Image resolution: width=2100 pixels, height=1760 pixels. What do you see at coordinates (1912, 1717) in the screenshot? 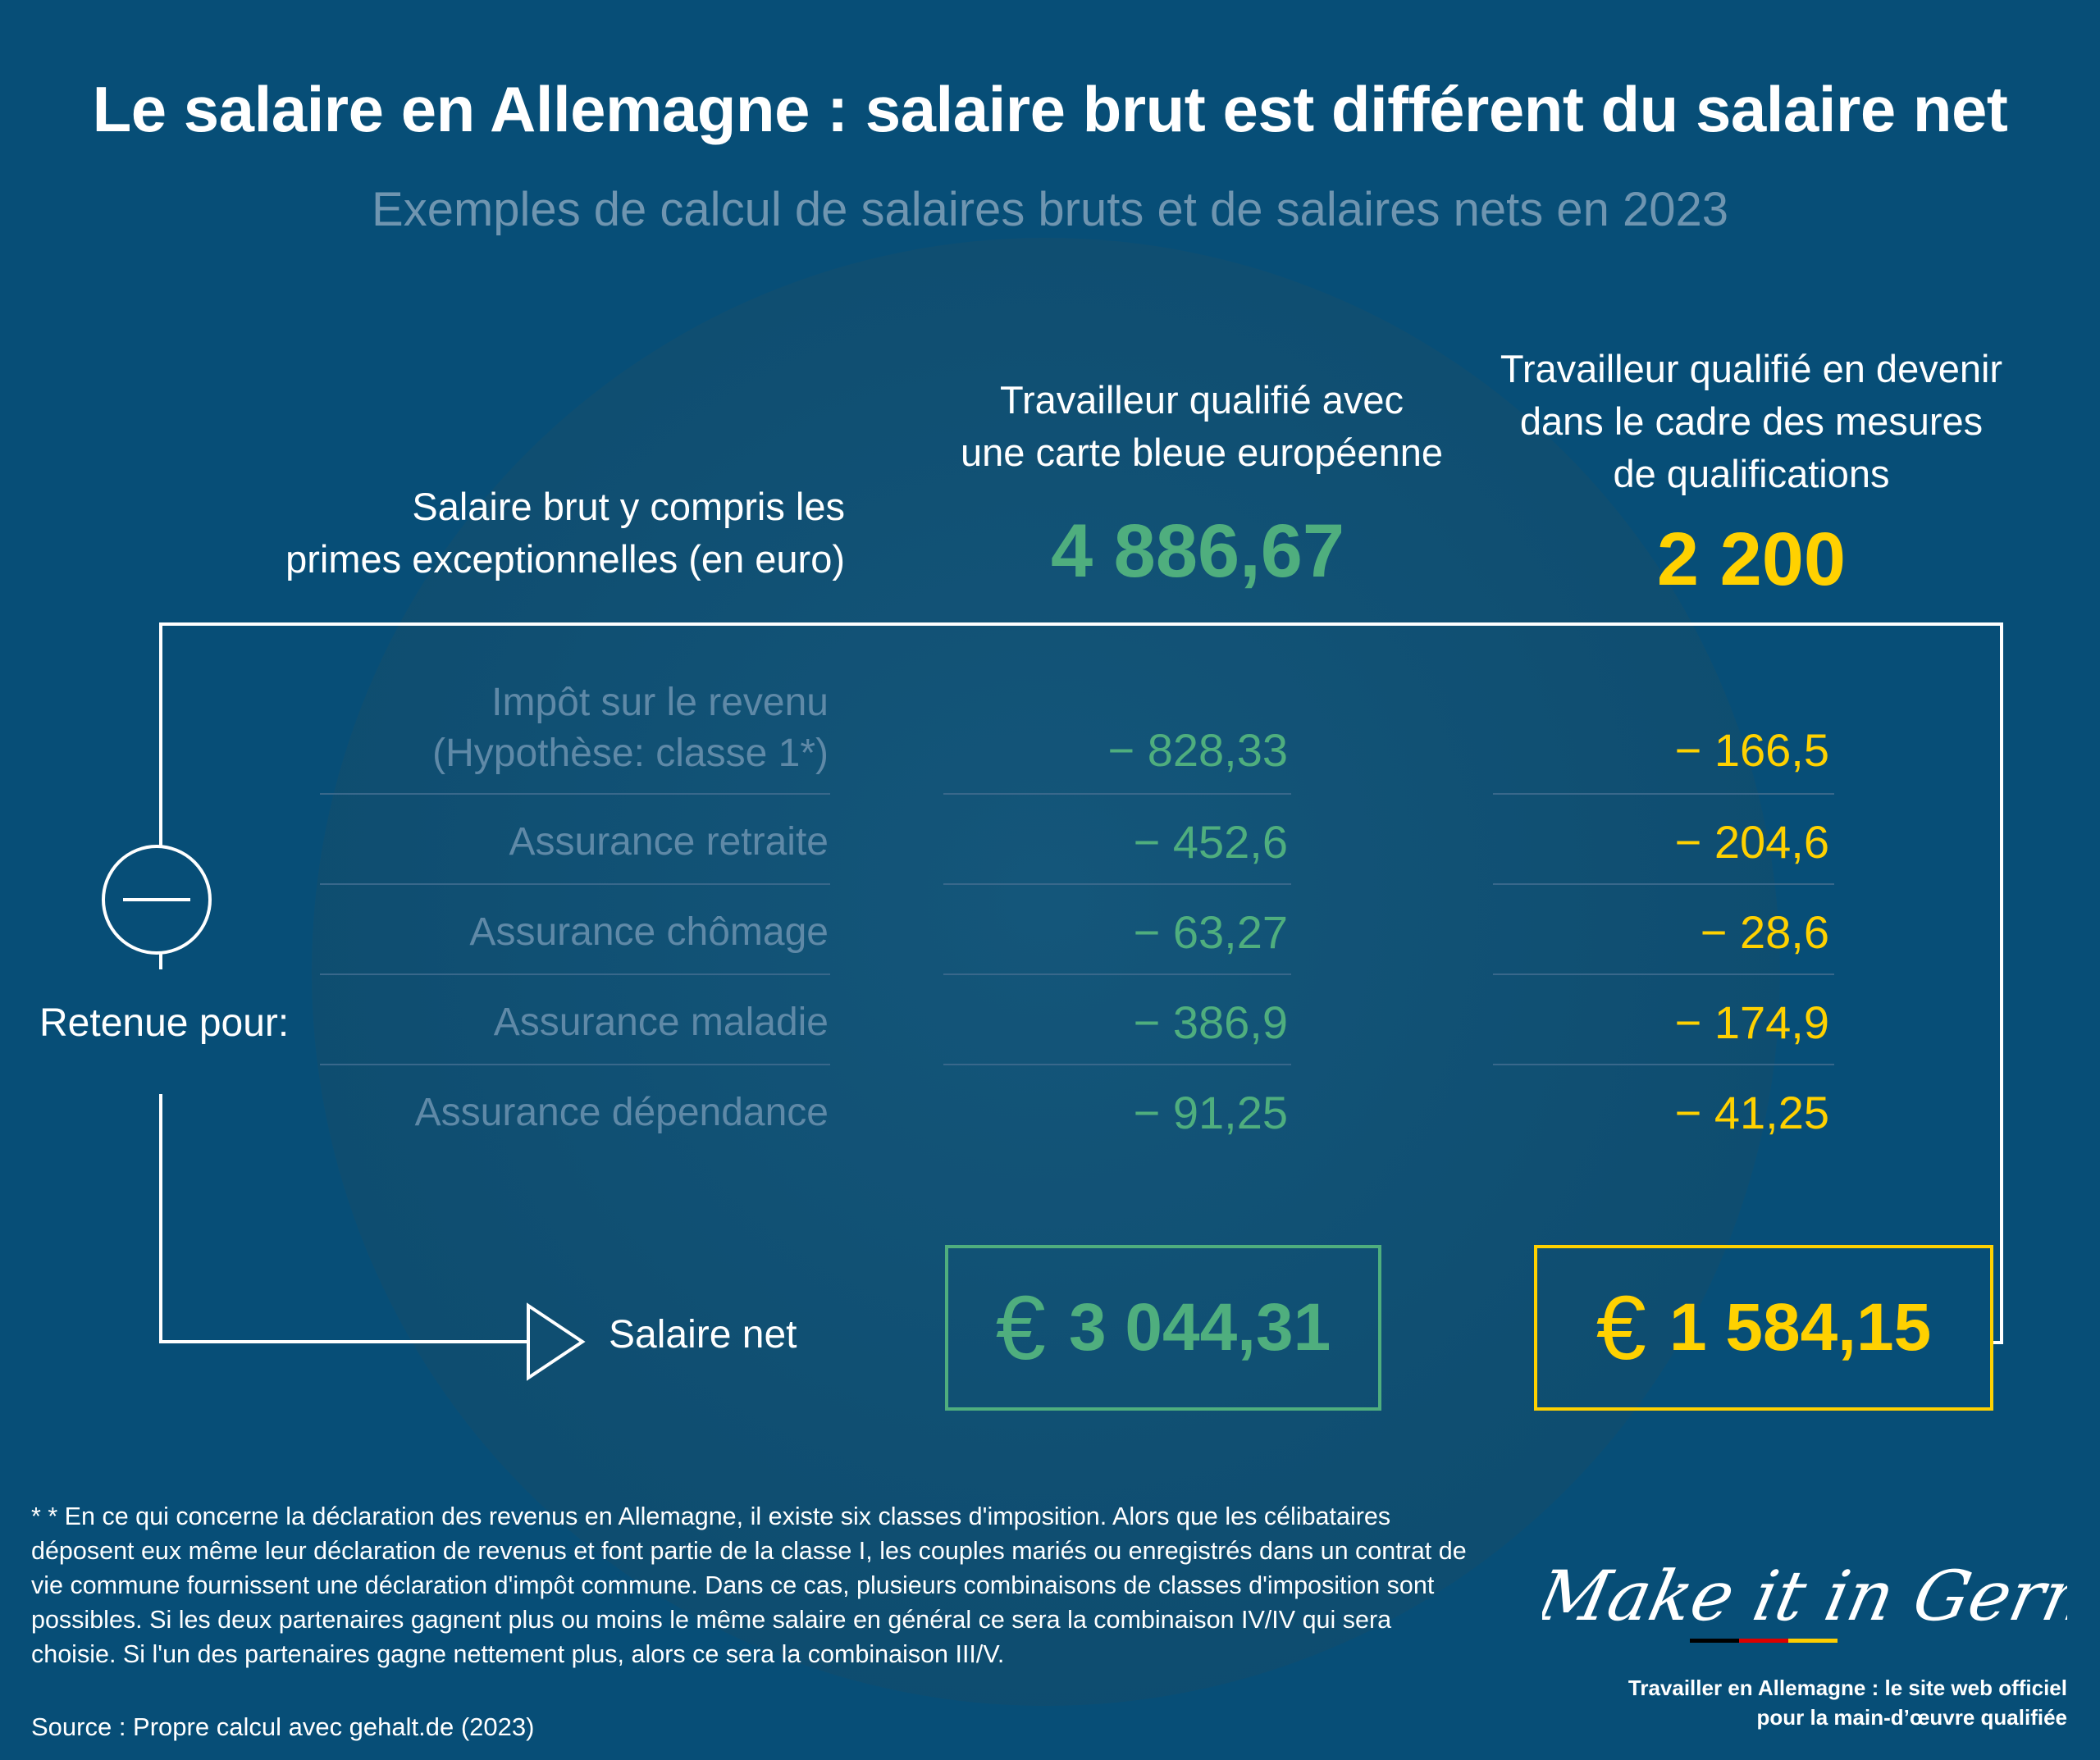
I see `site-caption-line: pour la main-d’œuvre qualifiée` at bounding box center [1912, 1717].